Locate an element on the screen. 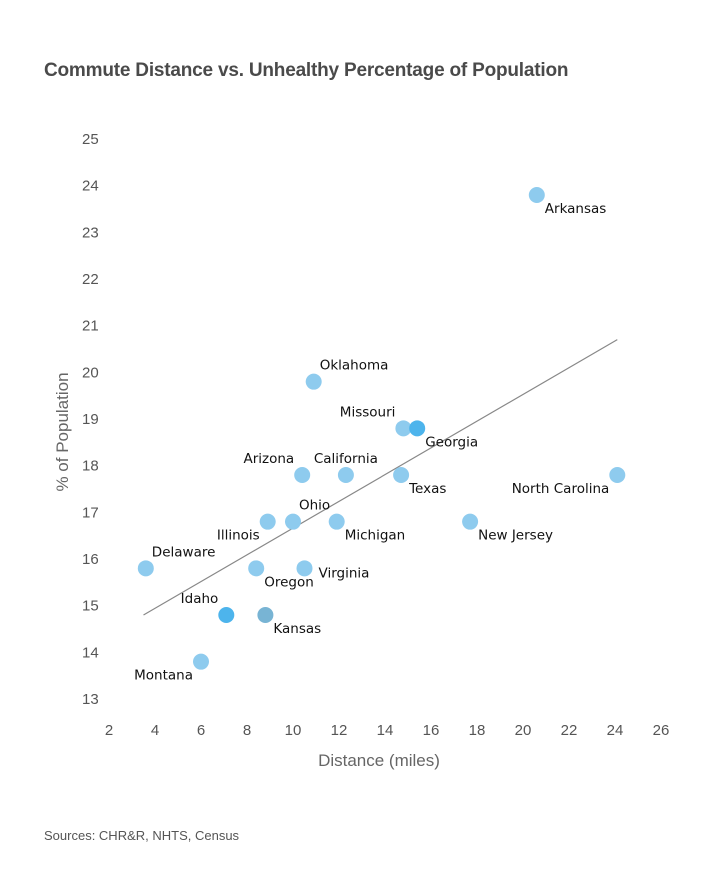 This screenshot has width=720, height=896. data-label: Missouri is located at coordinates (368, 412).